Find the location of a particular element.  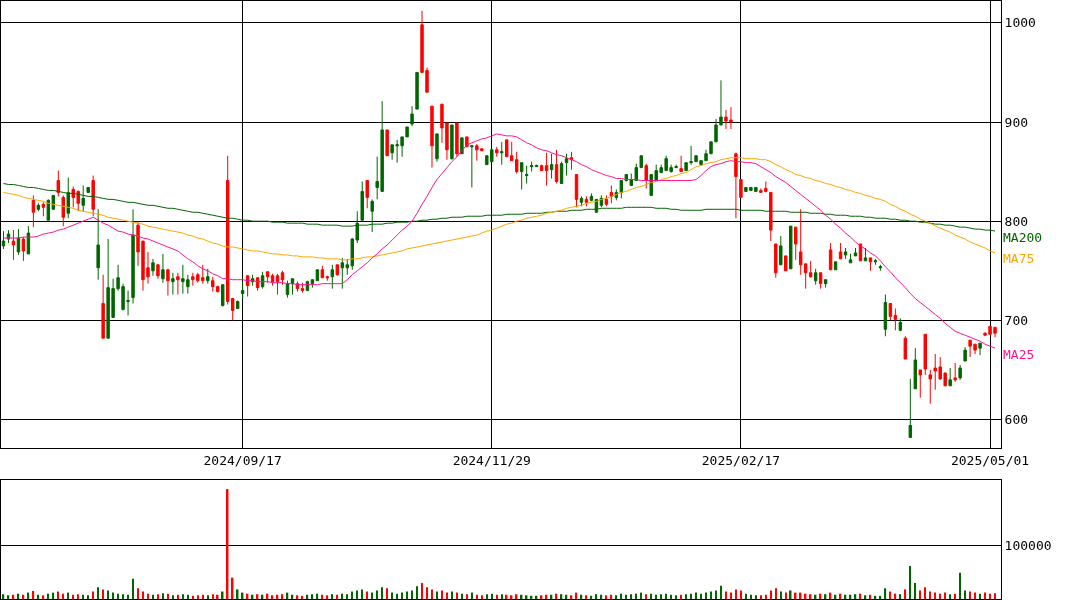

y-tick-label: 800 is located at coordinates (1016, 221).